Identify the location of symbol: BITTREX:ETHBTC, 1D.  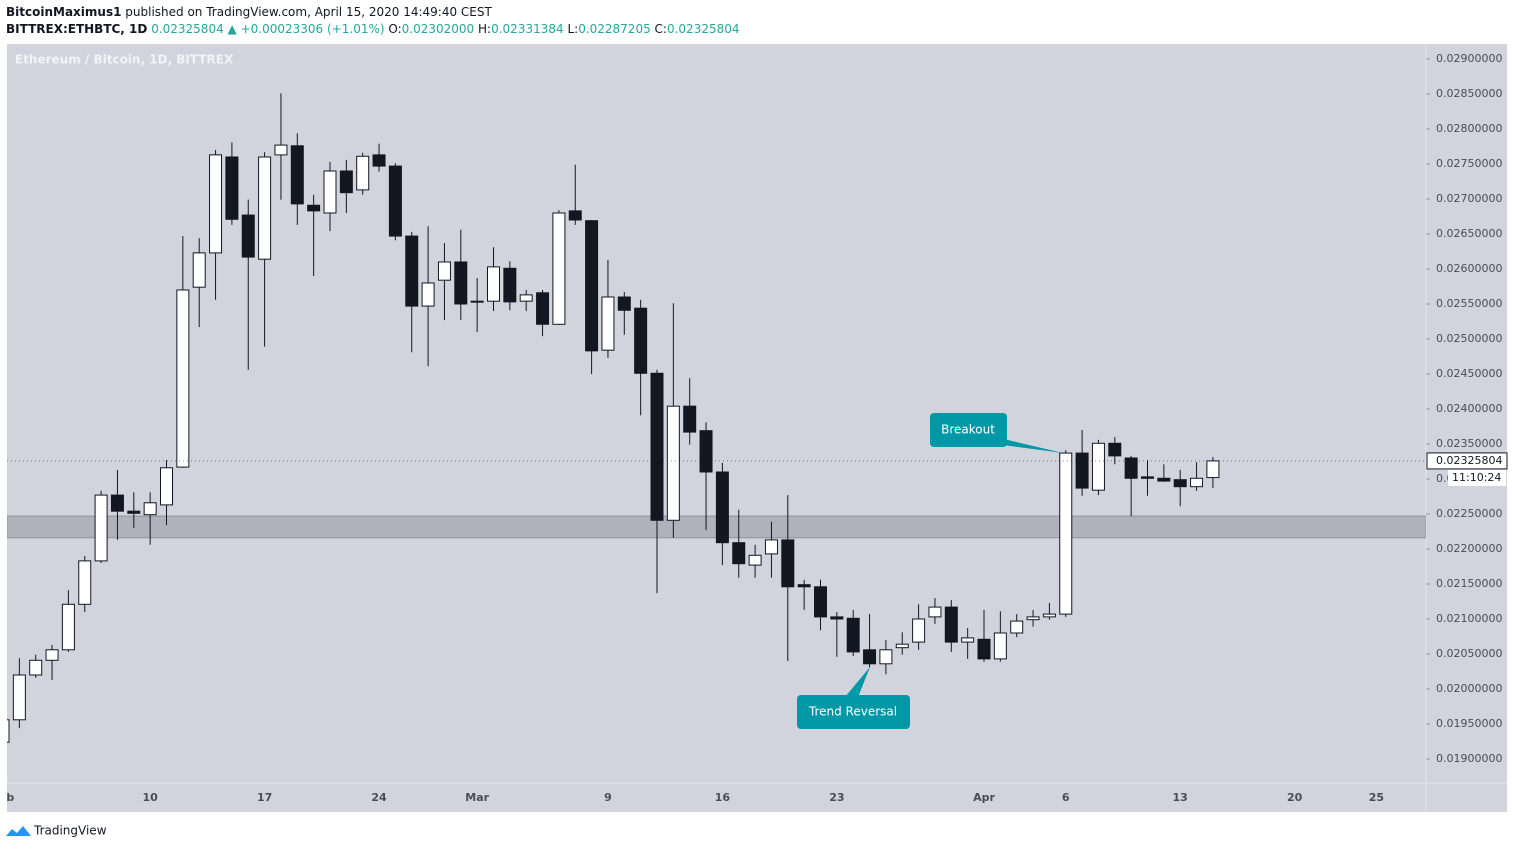
(77, 29).